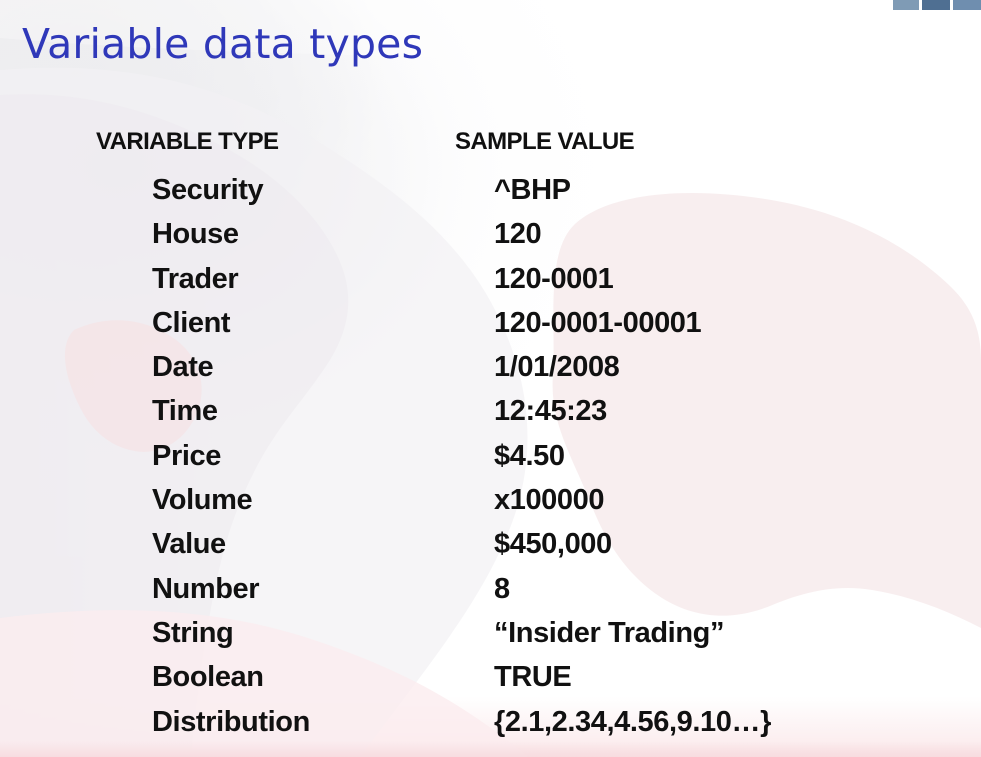 Image resolution: width=981 pixels, height=757 pixels. I want to click on variable-type-cell: Security, so click(208, 190).